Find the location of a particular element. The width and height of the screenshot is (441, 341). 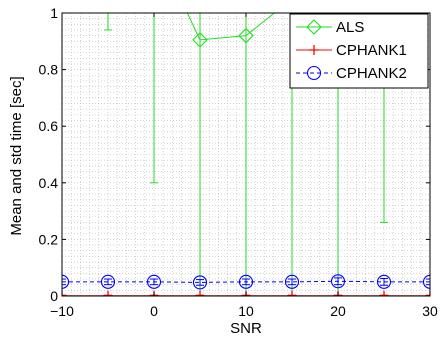

x-tick-label: 10 is located at coordinates (246, 311).